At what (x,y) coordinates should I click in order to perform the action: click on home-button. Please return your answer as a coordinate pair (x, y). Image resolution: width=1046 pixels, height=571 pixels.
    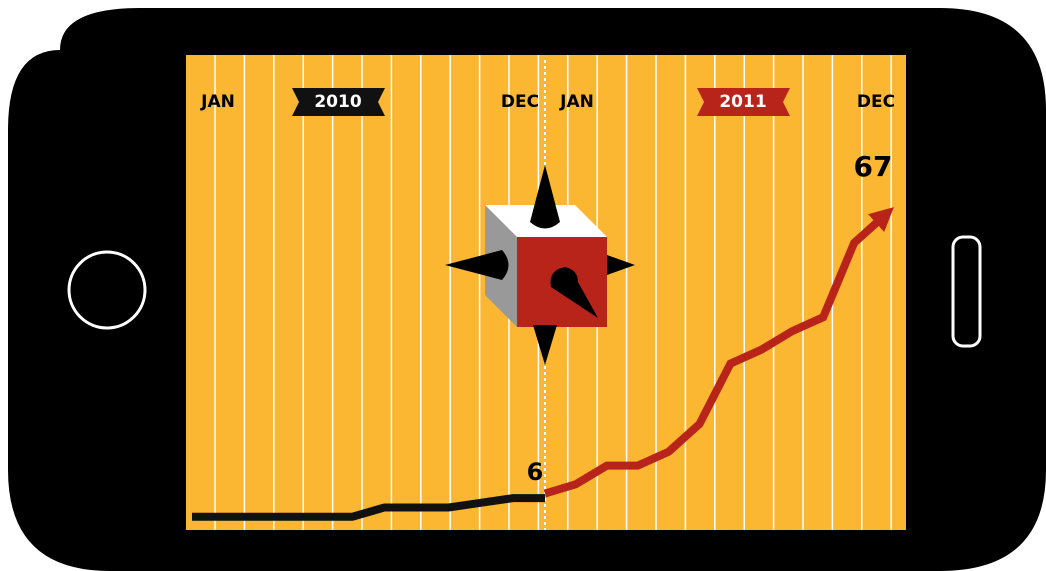
    Looking at the image, I should click on (107, 290).